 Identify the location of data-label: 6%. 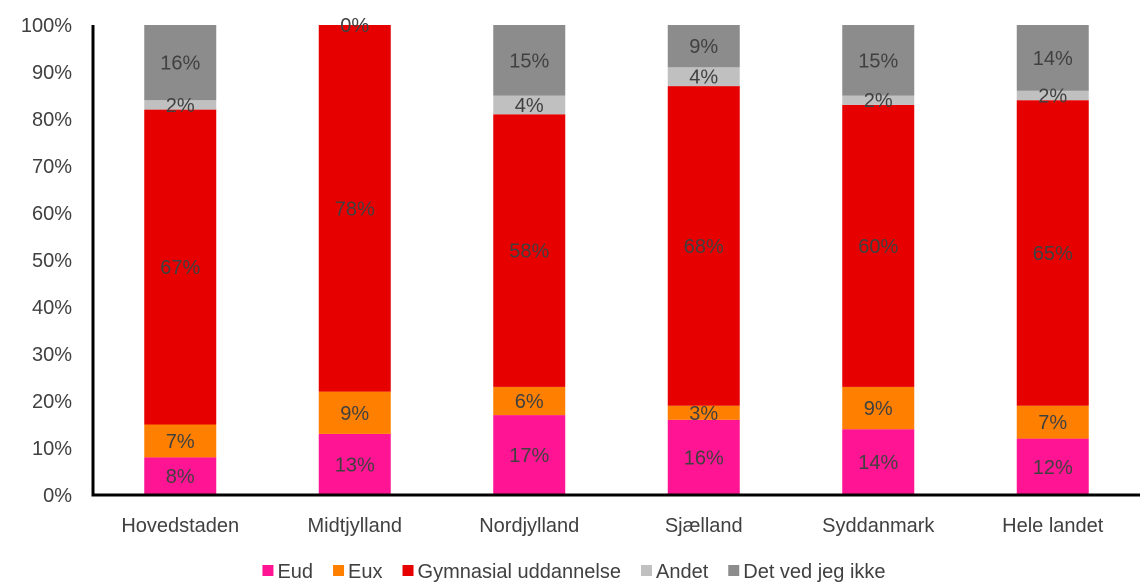
(529, 402).